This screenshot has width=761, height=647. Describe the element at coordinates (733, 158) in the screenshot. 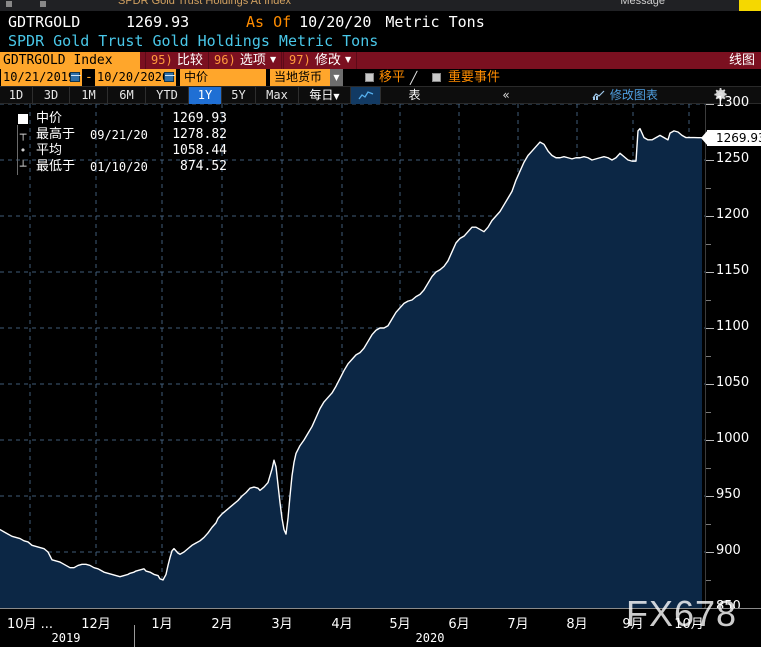

I see `y-tick-label: 1250` at that location.